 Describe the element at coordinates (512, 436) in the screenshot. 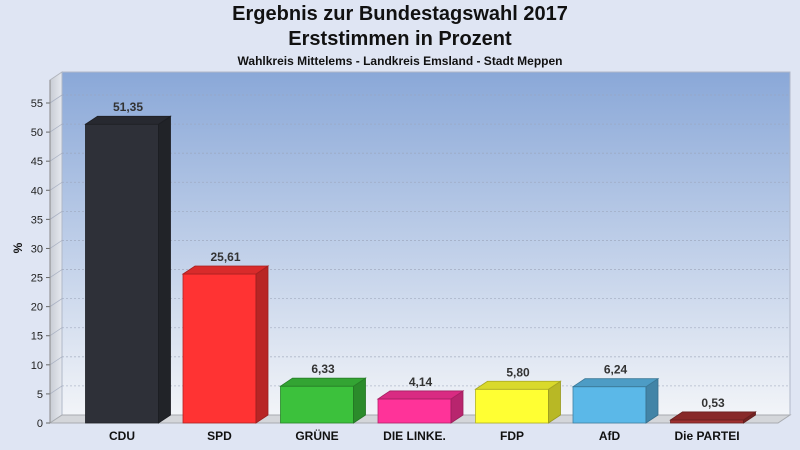

I see `category-label: FDP` at that location.